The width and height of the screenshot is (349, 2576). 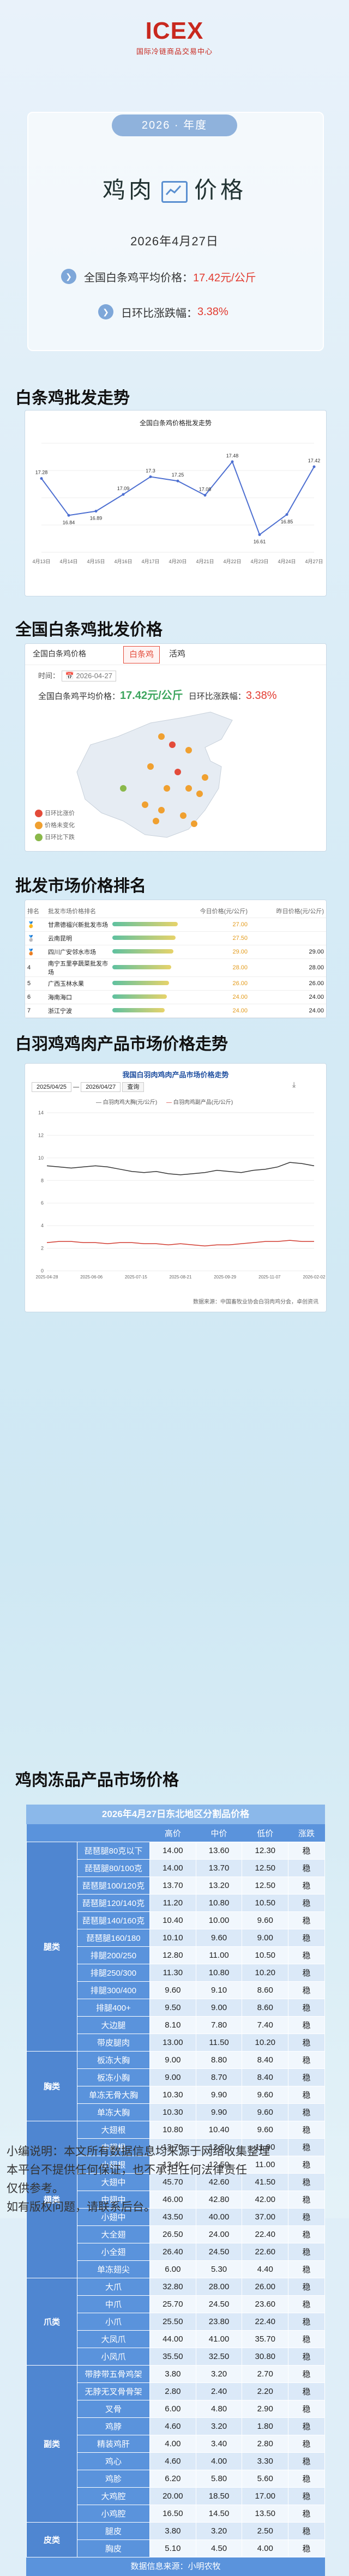 What do you see at coordinates (41, 1158) in the screenshot?
I see `wf-y-tick: 10` at bounding box center [41, 1158].